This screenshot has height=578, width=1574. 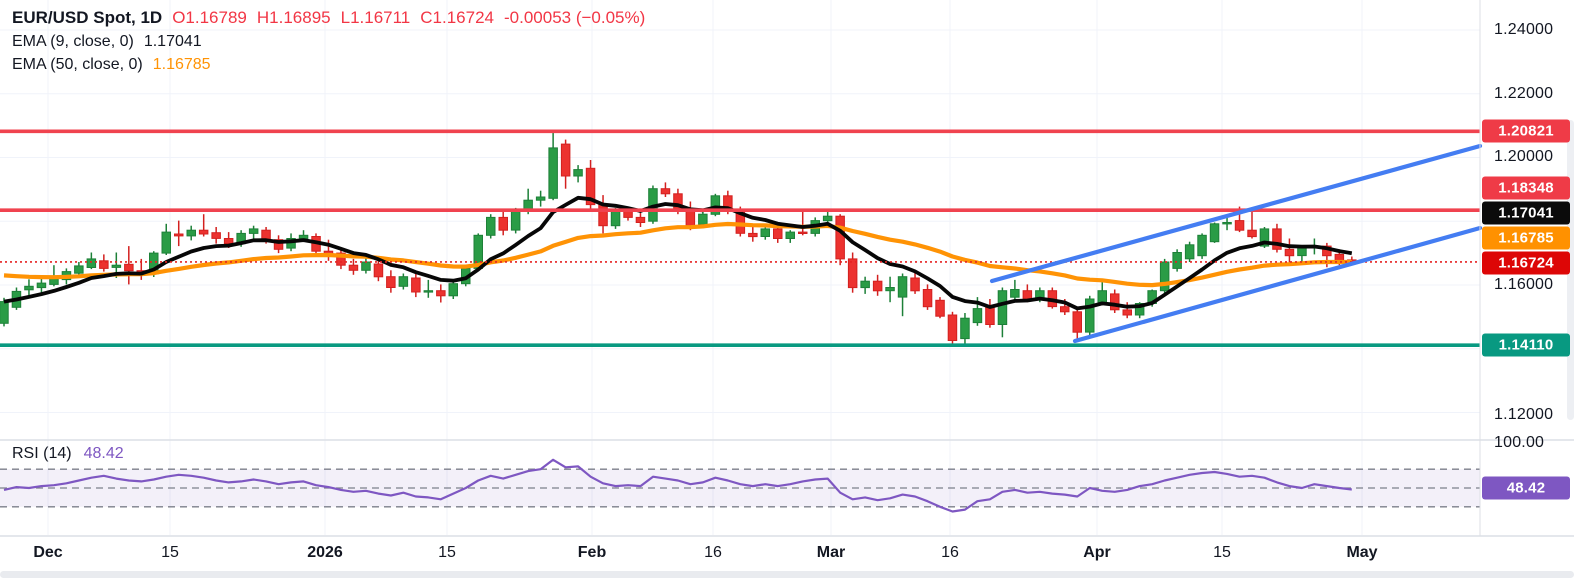 I want to click on ema50-legend-row: EMA (50, close, 0) 1.16785, so click(x=328, y=65).